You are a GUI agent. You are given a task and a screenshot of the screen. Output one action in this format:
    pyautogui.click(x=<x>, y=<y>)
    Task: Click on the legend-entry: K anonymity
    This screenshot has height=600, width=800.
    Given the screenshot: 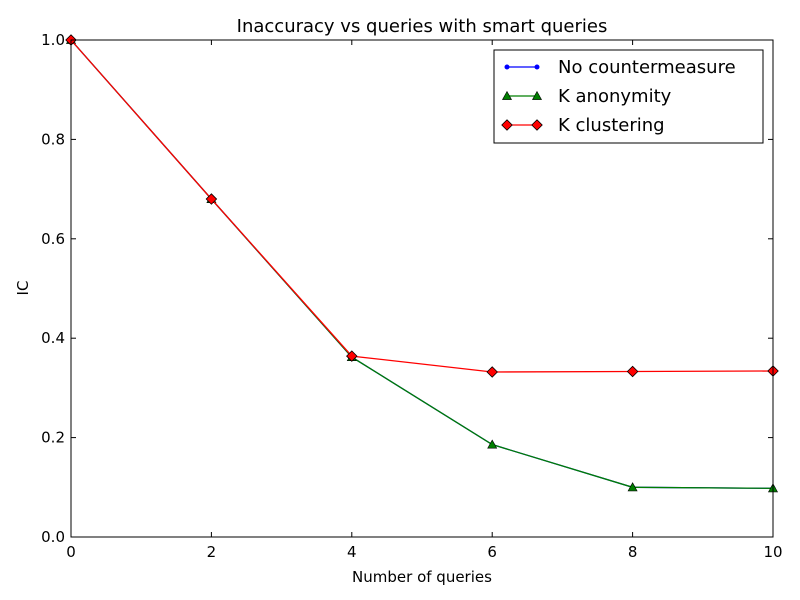 What is the action you would take?
    pyautogui.click(x=586, y=96)
    